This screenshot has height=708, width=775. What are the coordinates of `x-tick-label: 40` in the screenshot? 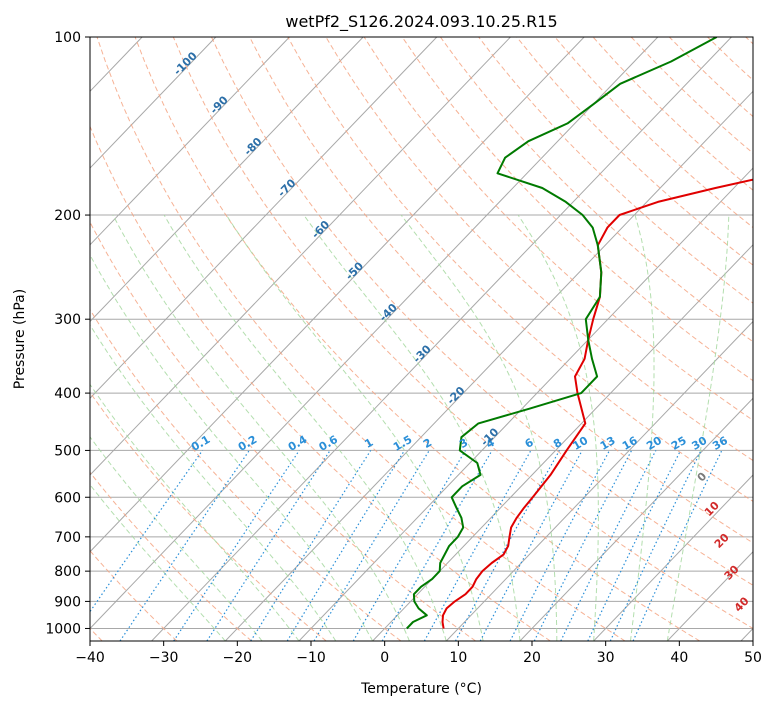 It's located at (679, 658).